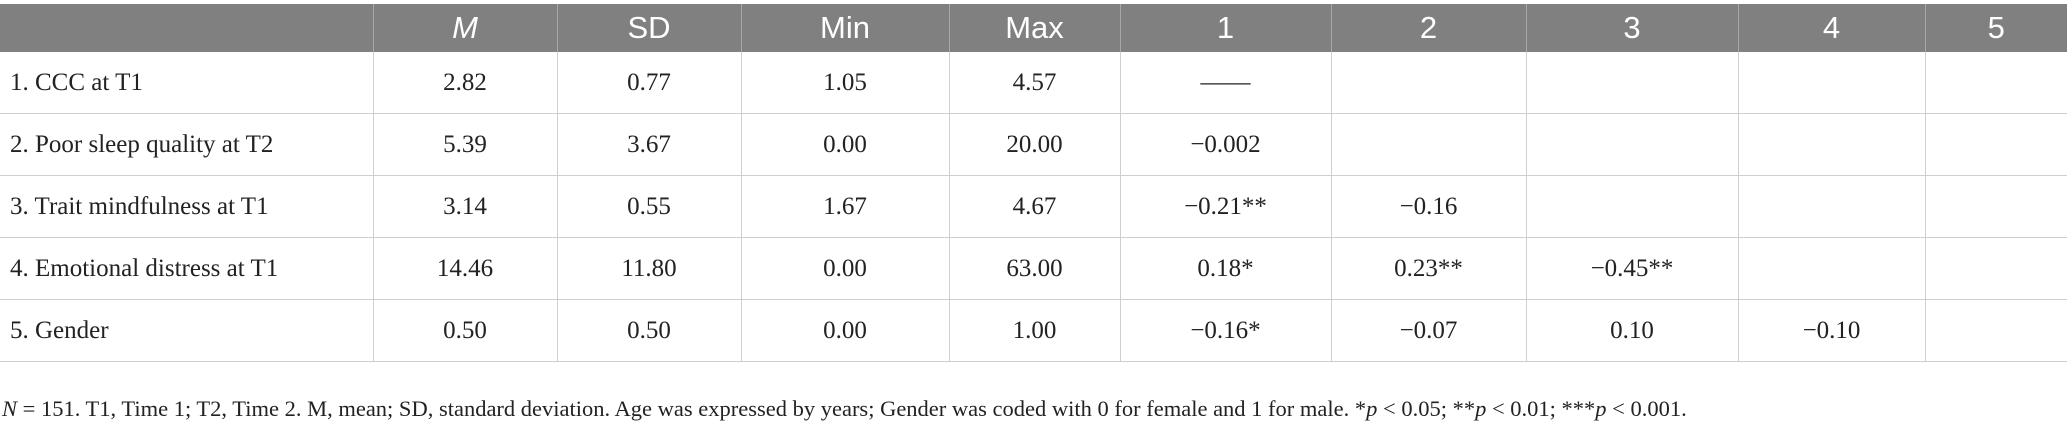 The image size is (2067, 437). I want to click on cell: 4.57, so click(1034, 83).